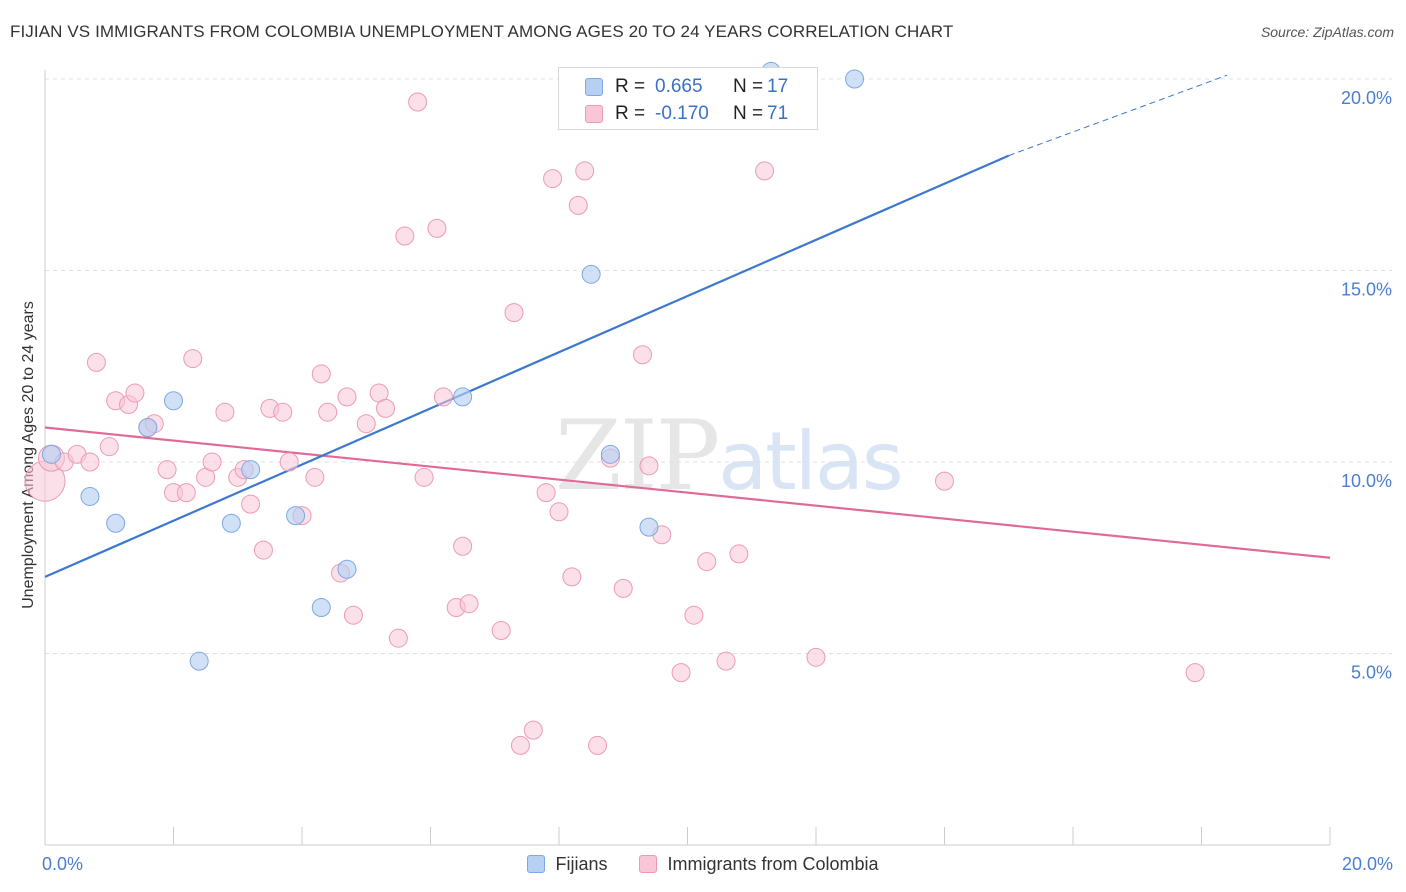  I want to click on colombia-legend-label: Immigrants from Colombia, so click(773, 863).